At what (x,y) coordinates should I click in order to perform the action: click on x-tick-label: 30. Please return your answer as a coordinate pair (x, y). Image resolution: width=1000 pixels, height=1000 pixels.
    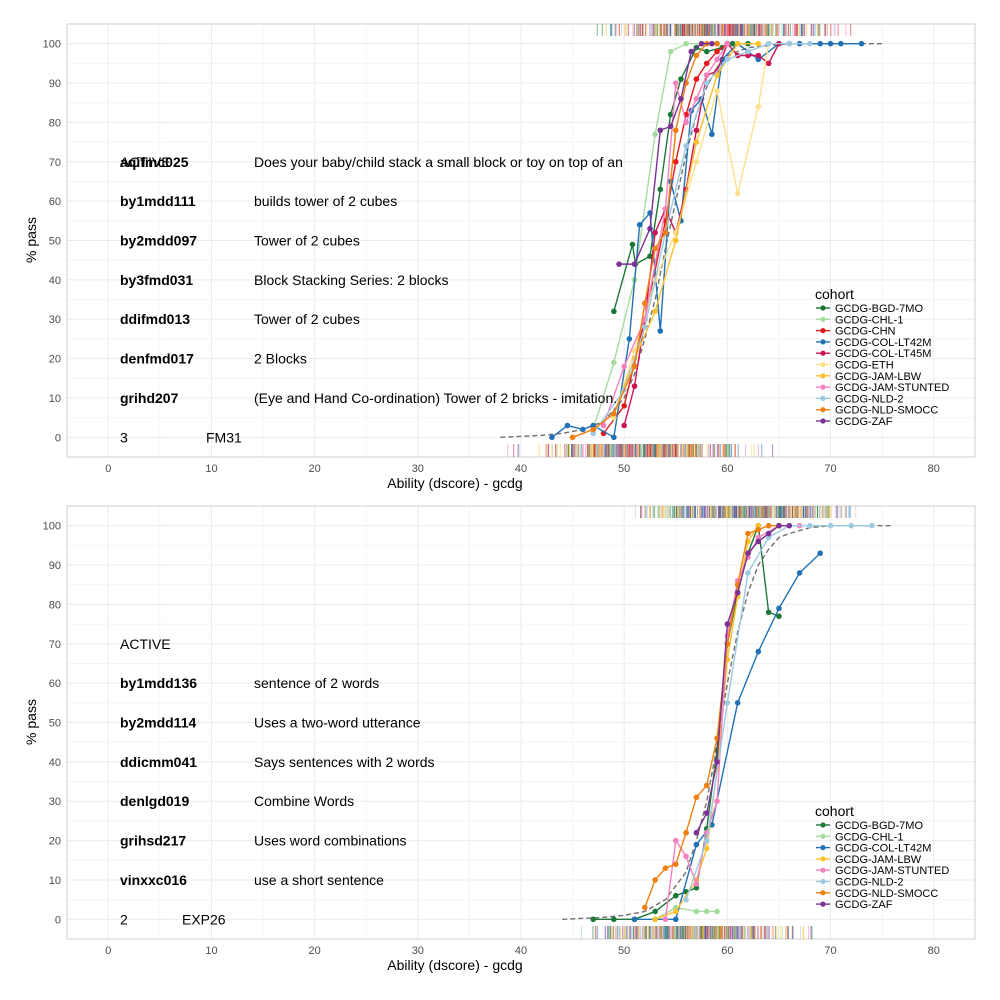
    Looking at the image, I should click on (418, 951).